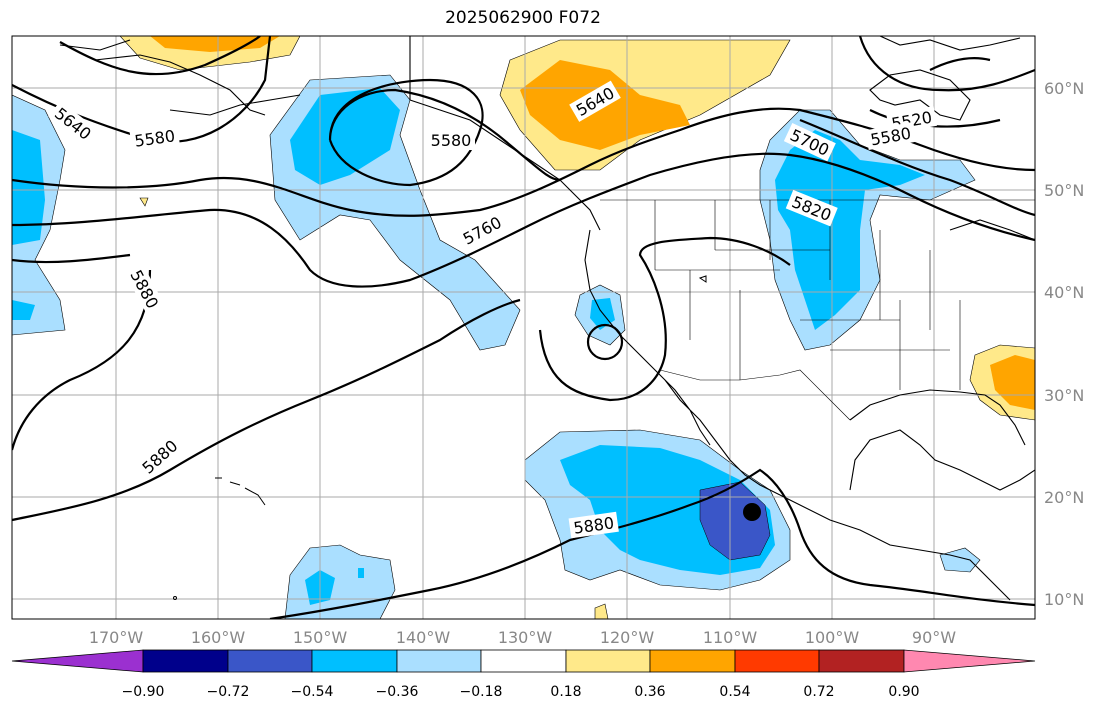  What do you see at coordinates (423, 637) in the screenshot?
I see `lon-tick-label: 140°W` at bounding box center [423, 637].